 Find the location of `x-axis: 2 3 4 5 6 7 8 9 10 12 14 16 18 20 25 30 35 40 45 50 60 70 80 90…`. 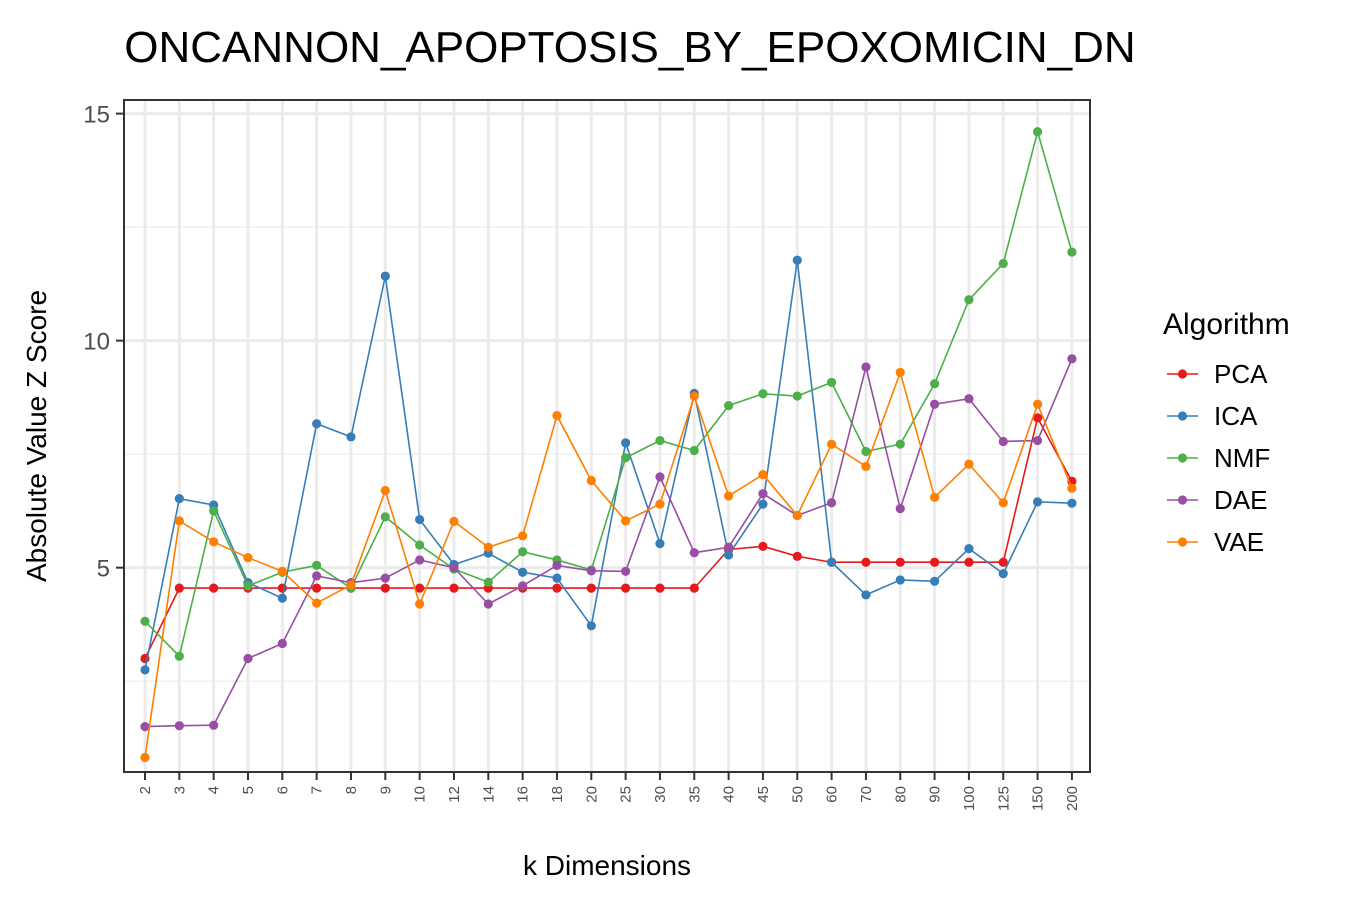

x-axis: 2 3 4 5 6 7 8 9 10 12 14 16 18 20 25 30 35 40 45 50 60 70 80 90… is located at coordinates (609, 791).